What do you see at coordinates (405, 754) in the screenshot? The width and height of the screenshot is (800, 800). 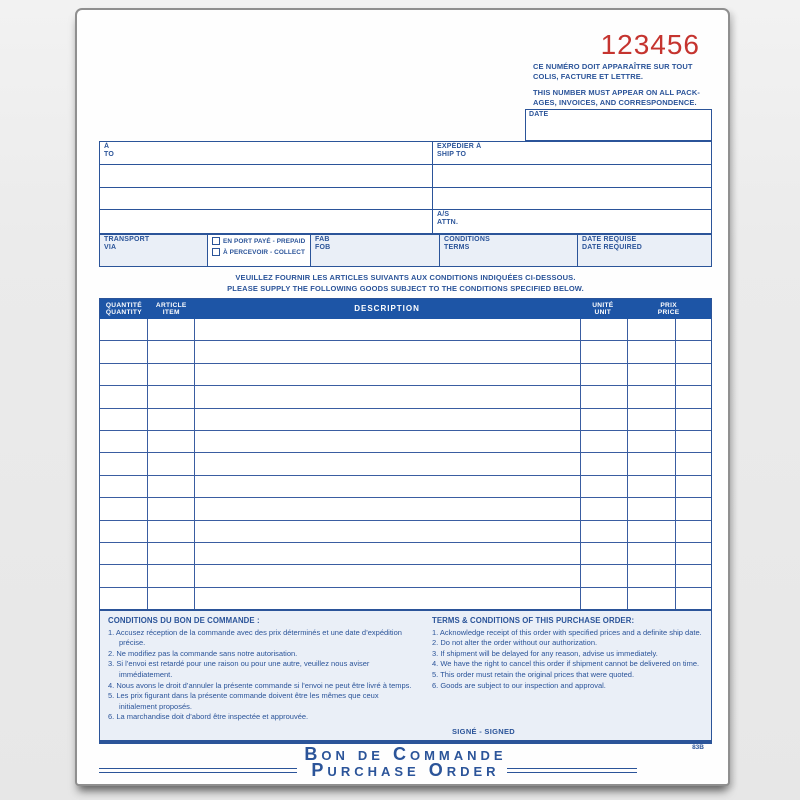 I see `form-title-french: Bon de Commande` at bounding box center [405, 754].